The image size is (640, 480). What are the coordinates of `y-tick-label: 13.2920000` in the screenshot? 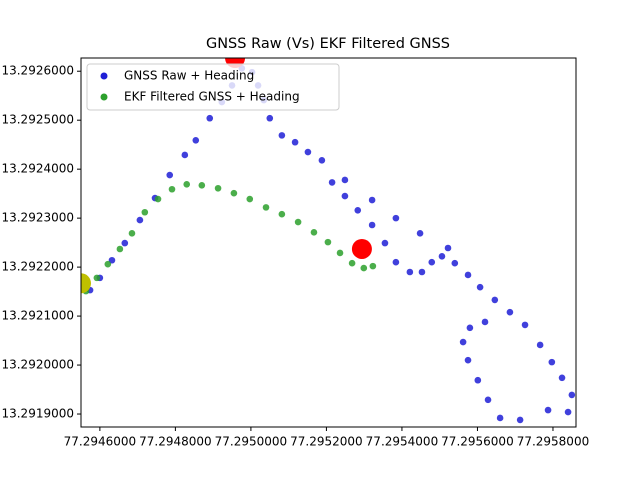 It's located at (37, 365).